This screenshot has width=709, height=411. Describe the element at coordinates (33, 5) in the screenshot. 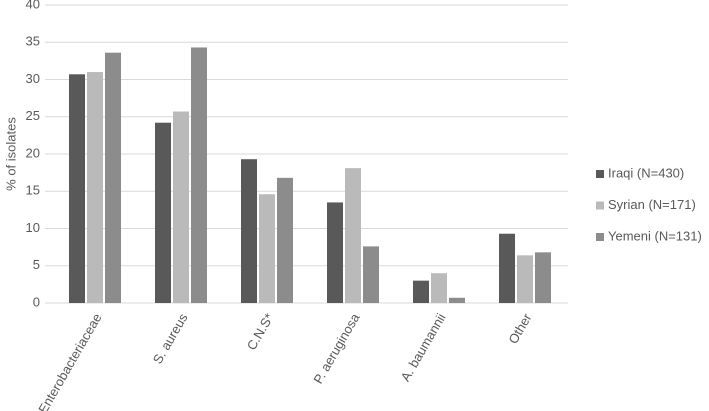

I see `y-tick-label: 40` at that location.